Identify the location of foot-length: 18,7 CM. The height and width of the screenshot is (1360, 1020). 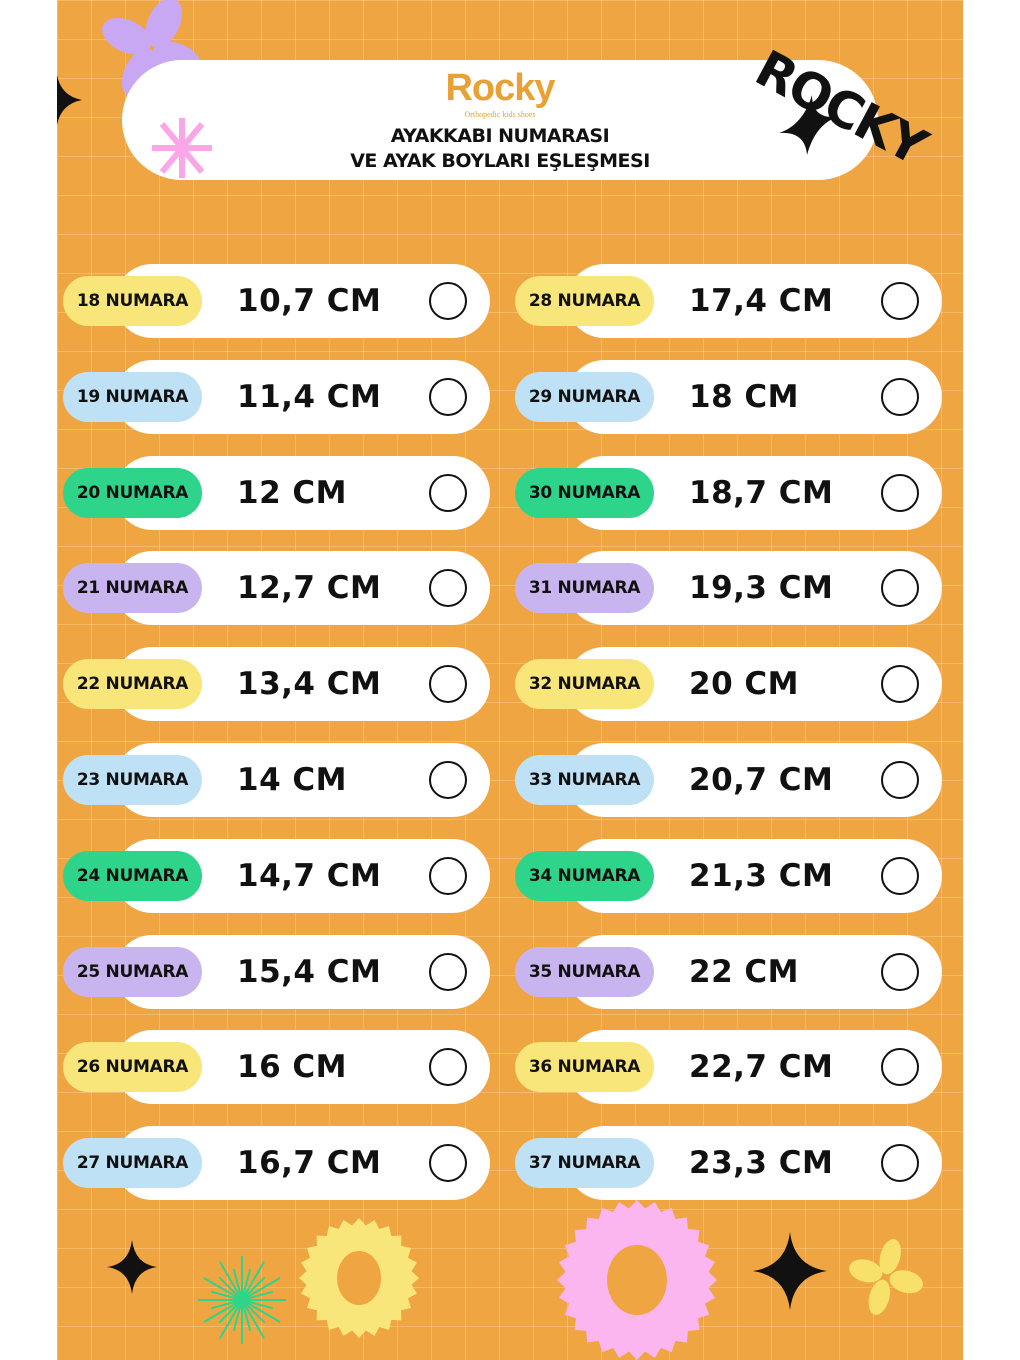
(761, 492).